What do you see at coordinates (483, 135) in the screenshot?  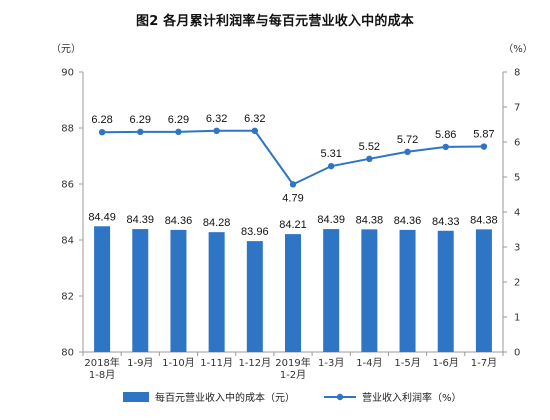 I see `line-value-label: 5.87` at bounding box center [483, 135].